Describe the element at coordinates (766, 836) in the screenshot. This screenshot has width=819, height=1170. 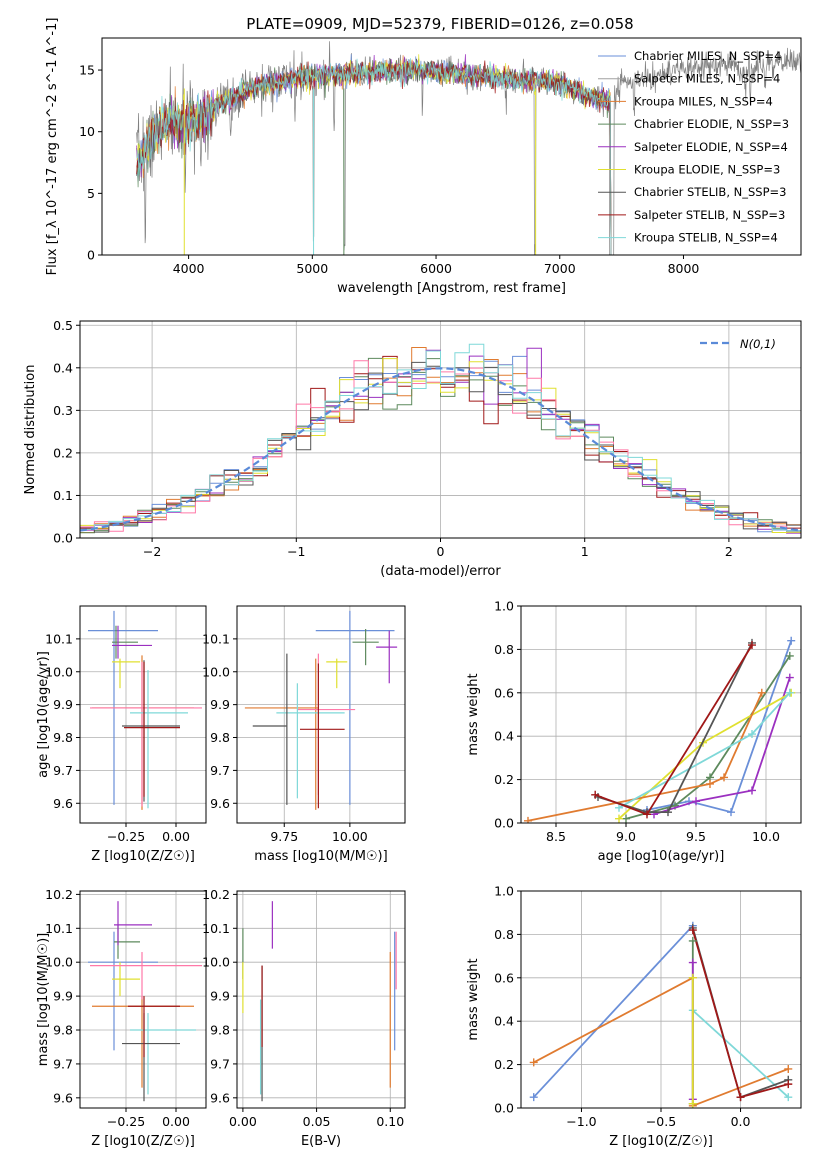
I see `x-tick-label: 10.0` at that location.